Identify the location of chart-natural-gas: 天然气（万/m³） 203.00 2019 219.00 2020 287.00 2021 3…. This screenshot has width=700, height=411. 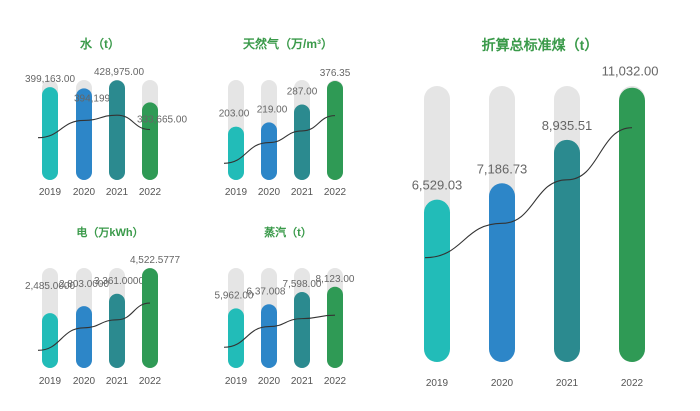
(285, 117).